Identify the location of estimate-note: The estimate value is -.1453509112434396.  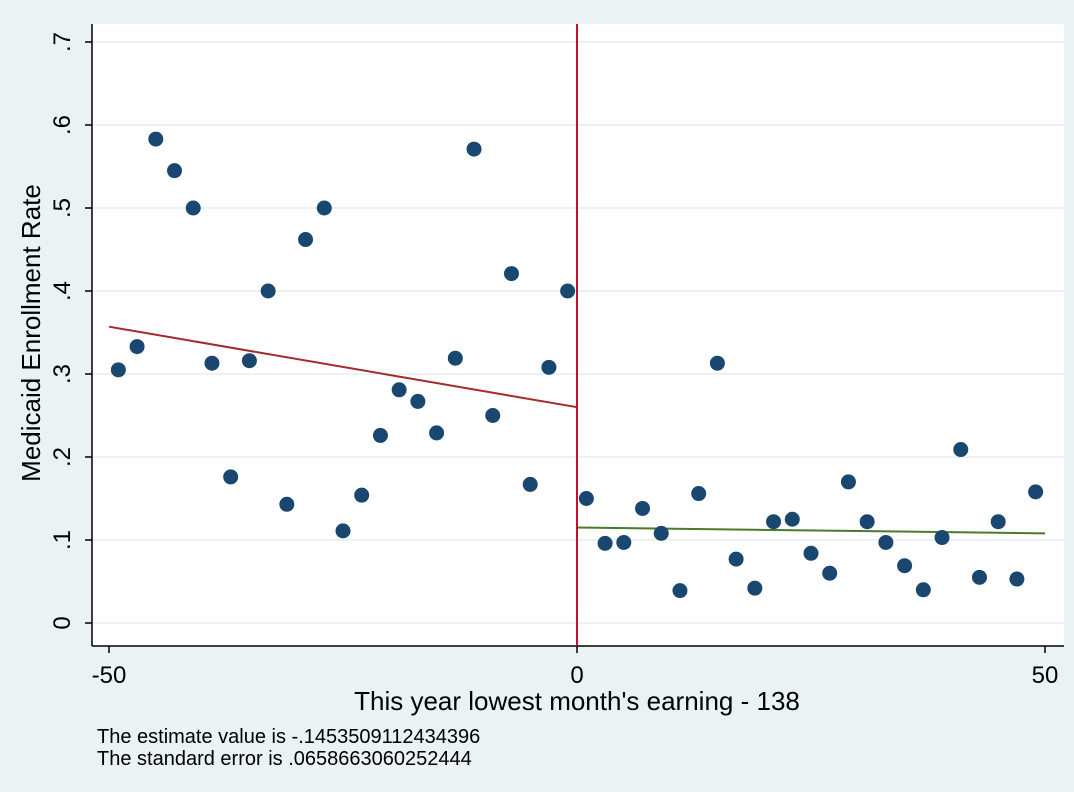
(289, 737).